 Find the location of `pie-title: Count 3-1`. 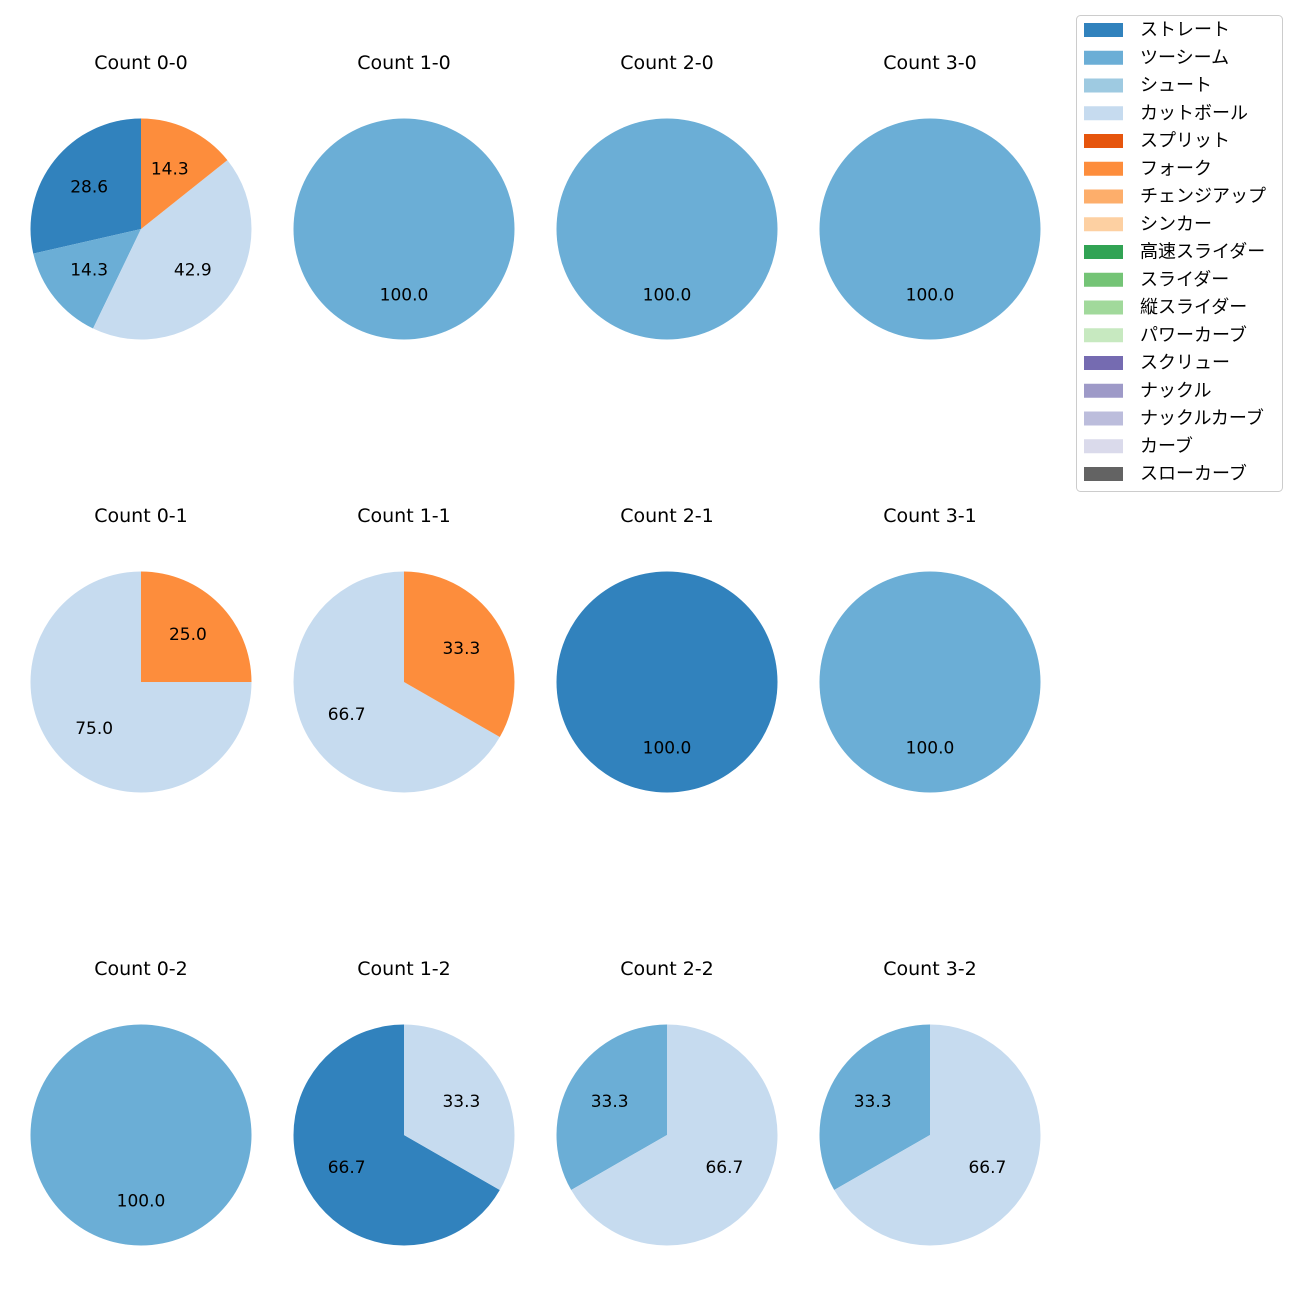

pie-title: Count 3-1 is located at coordinates (930, 516).